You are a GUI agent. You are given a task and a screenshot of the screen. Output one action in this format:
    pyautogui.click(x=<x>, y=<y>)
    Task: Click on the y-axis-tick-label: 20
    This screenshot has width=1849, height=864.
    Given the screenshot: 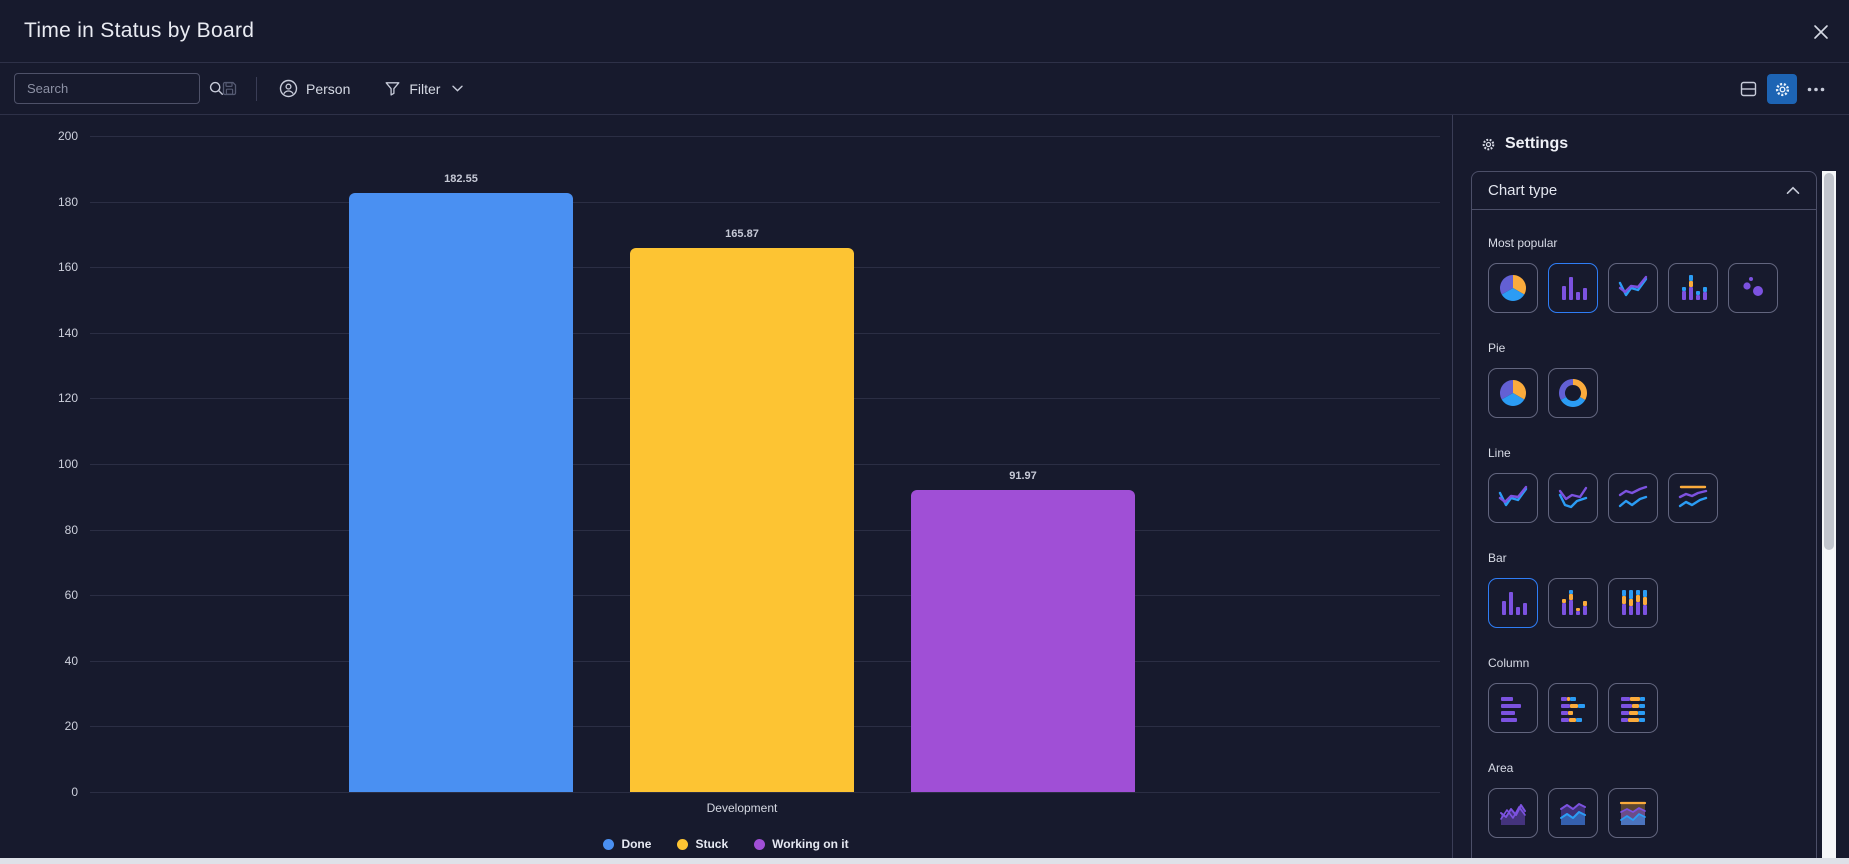 What is the action you would take?
    pyautogui.click(x=71, y=726)
    